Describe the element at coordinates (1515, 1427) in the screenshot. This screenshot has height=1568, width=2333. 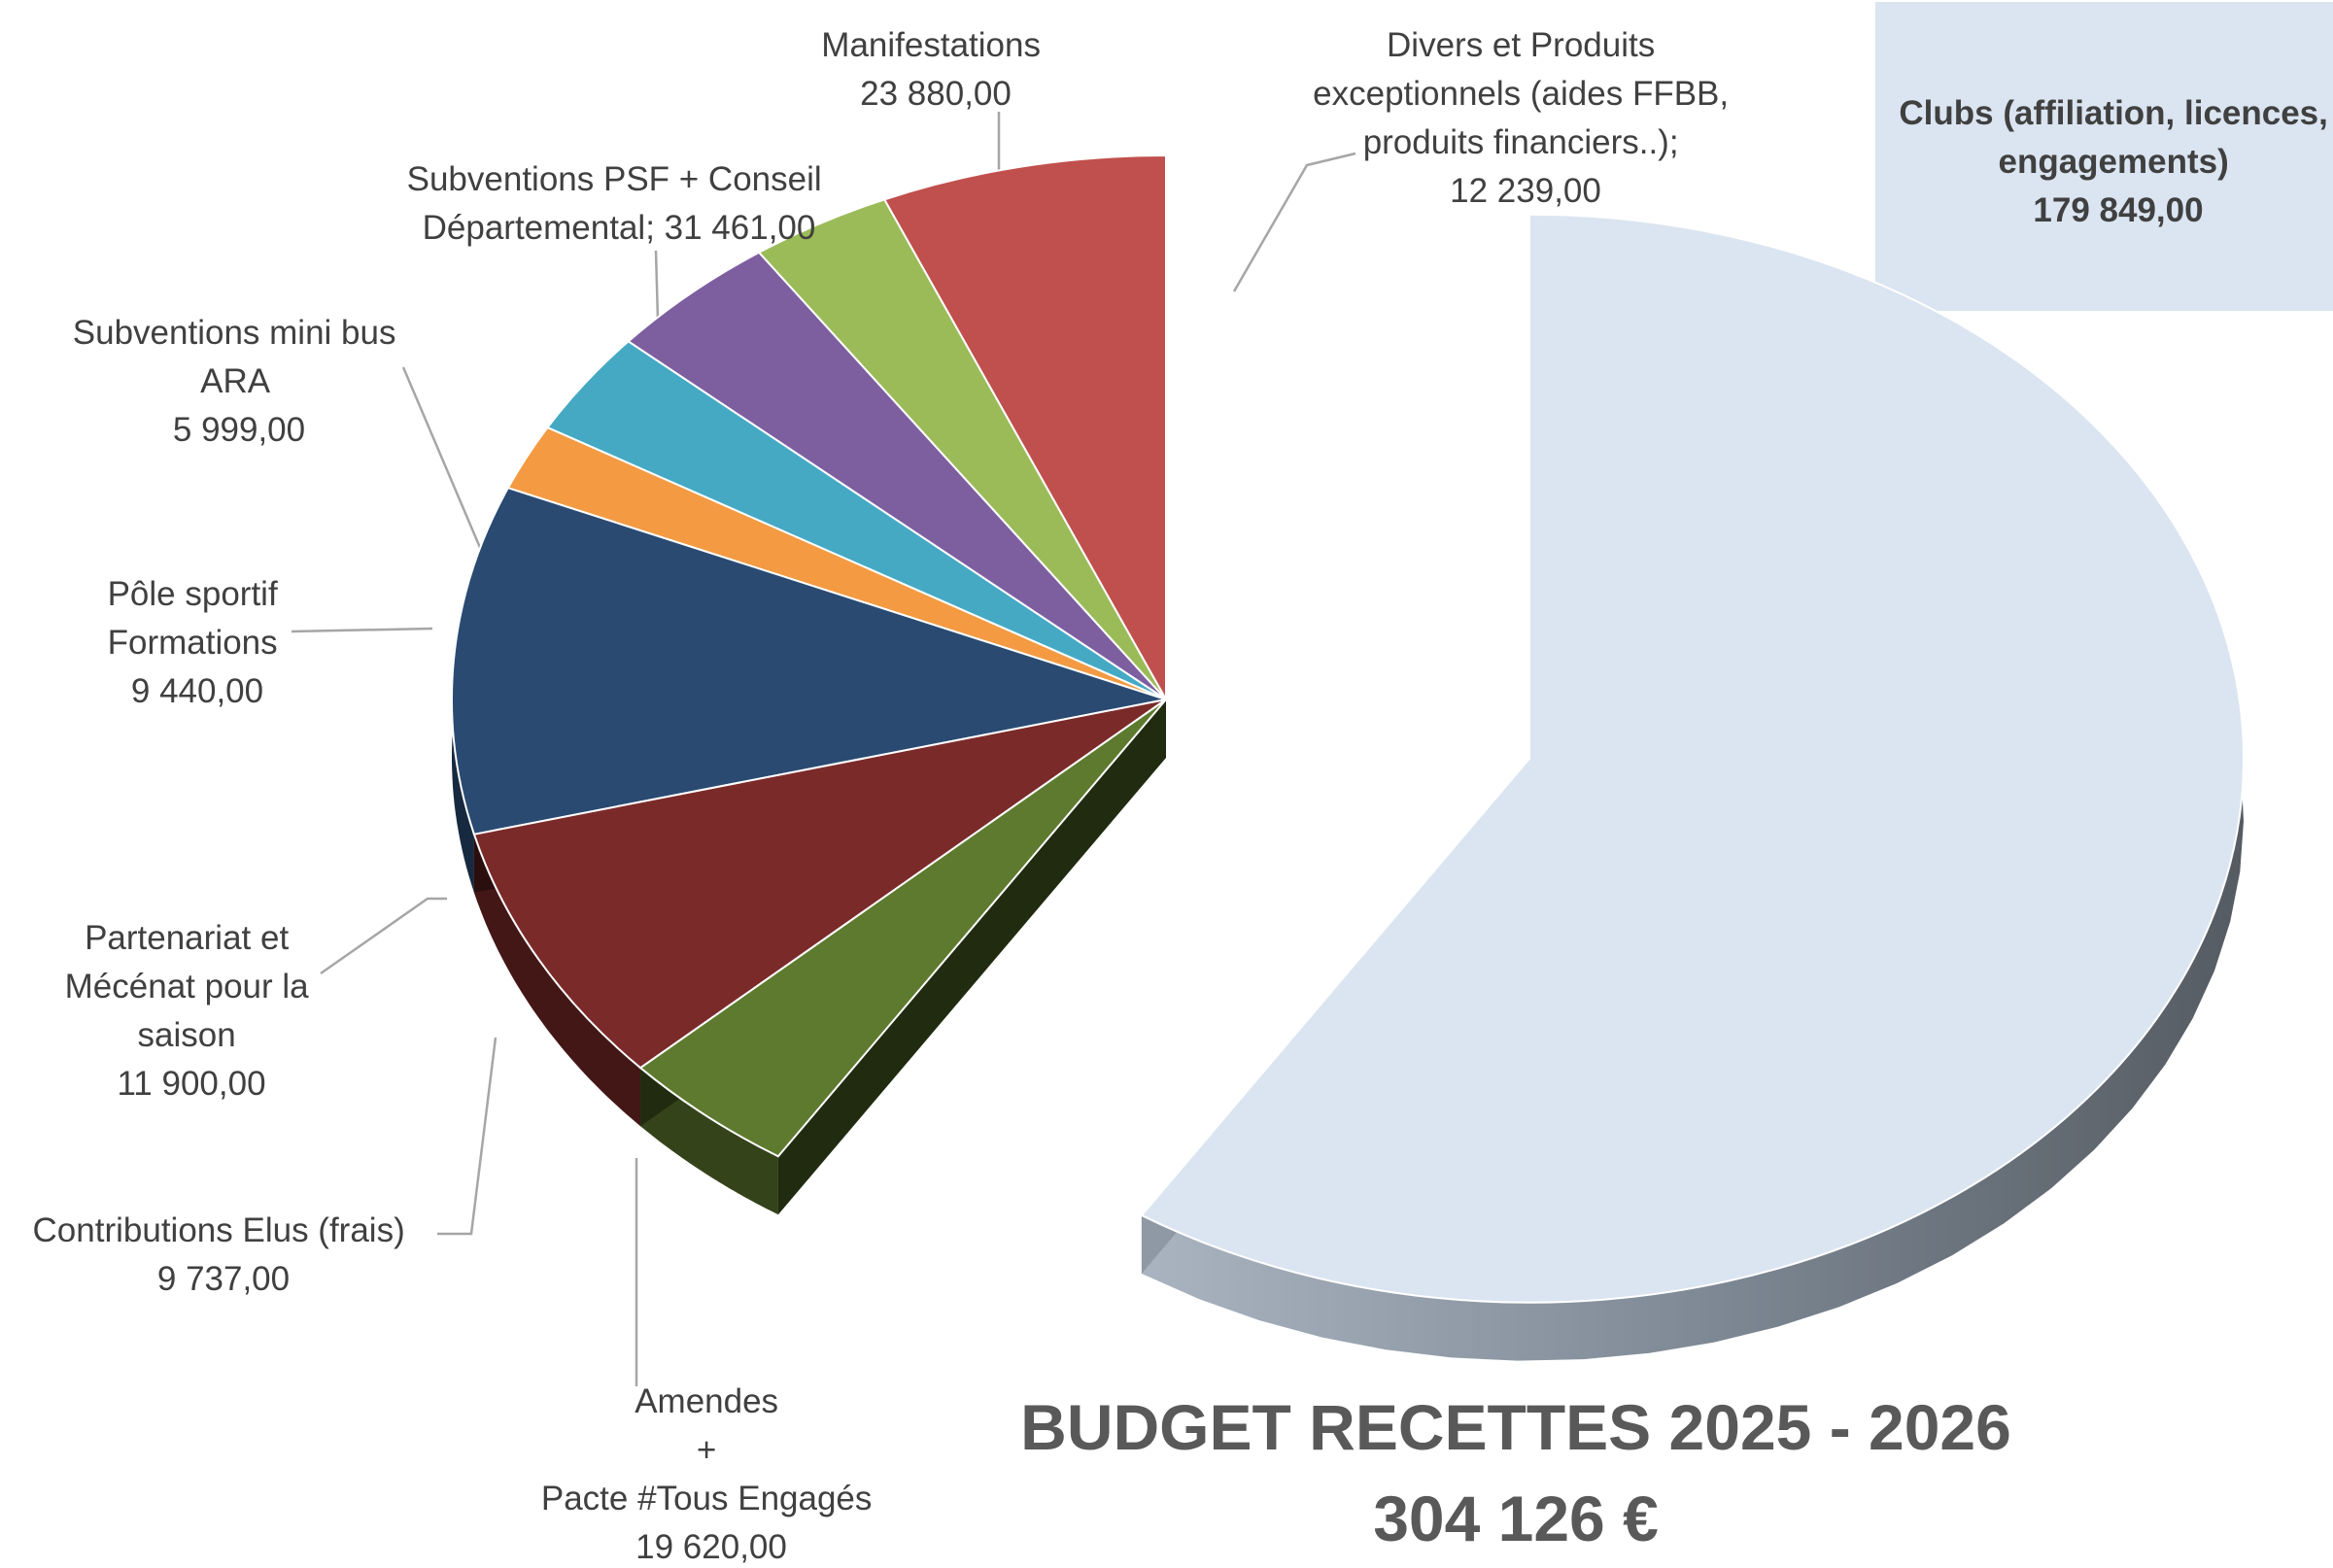
I see `chart-title: BUDGET RECETTES 2025 - 2026` at that location.